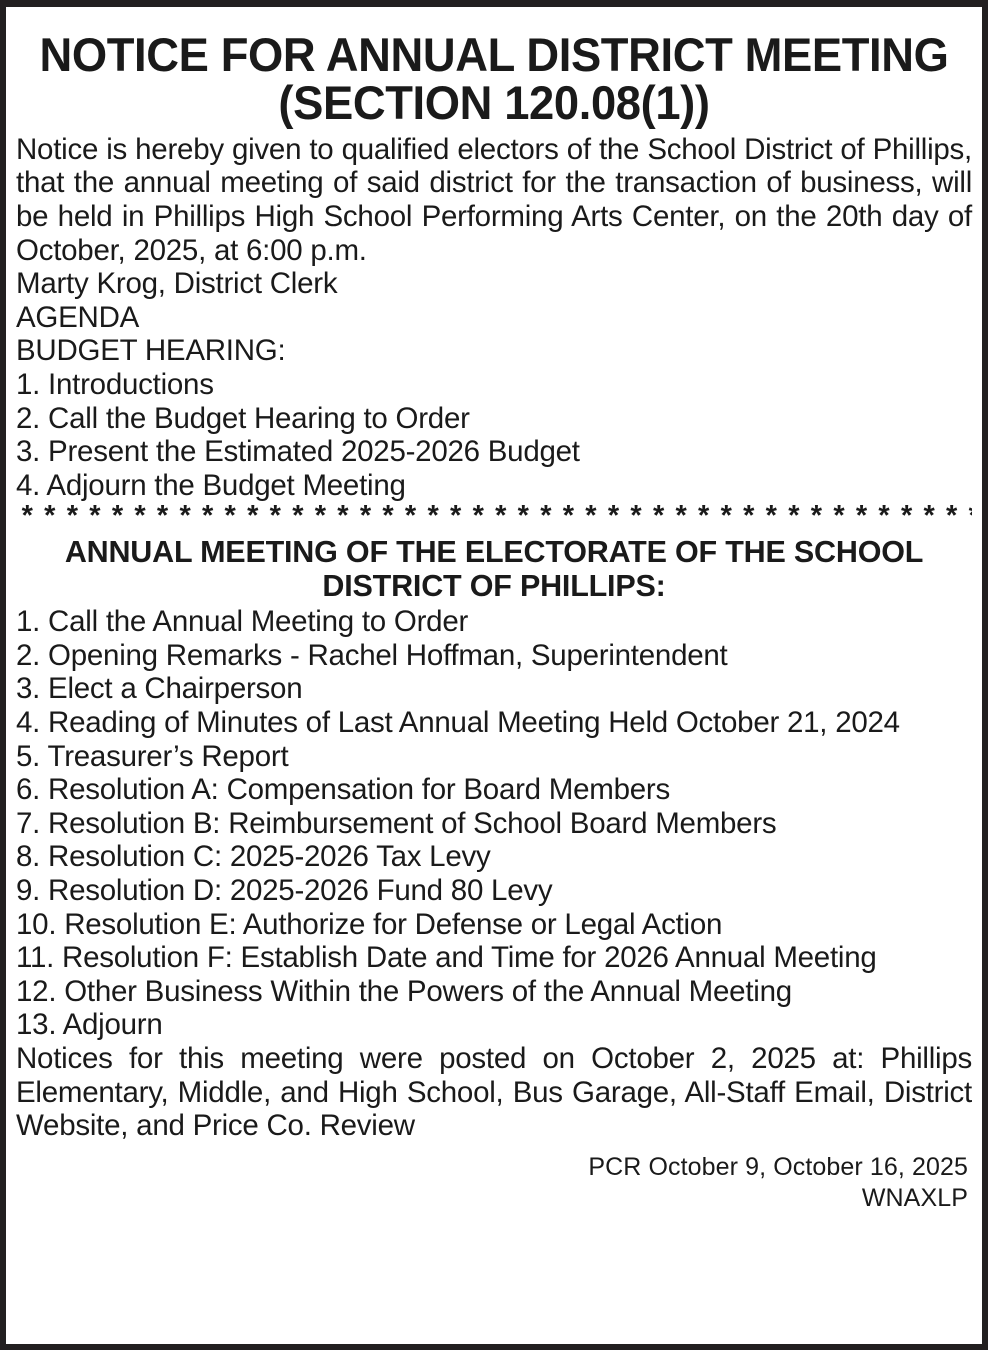 The height and width of the screenshot is (1350, 988). I want to click on list-item: 5. Treasurer’s Report, so click(152, 756).